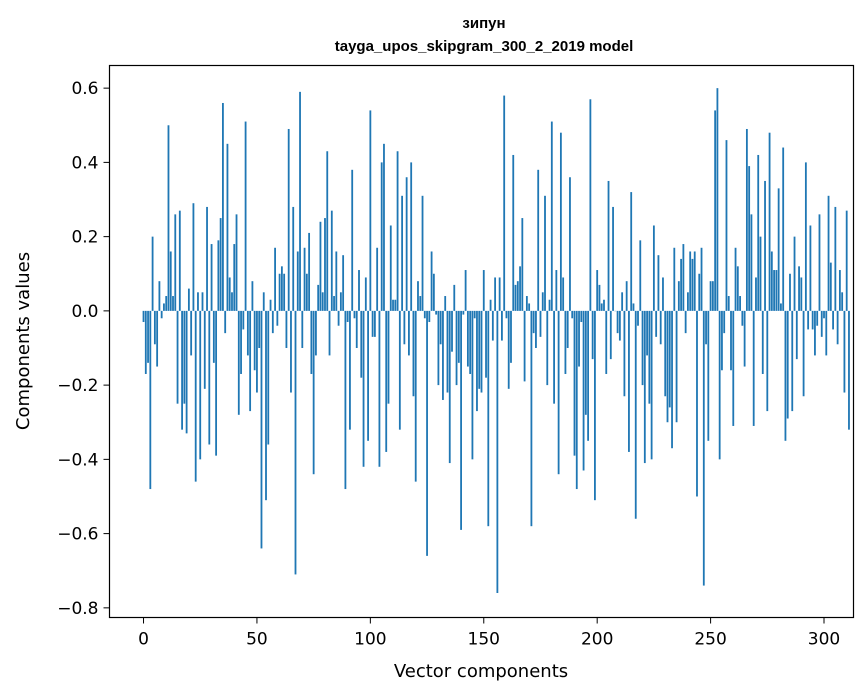 The height and width of the screenshot is (696, 867). I want to click on y-tick-label: 0.0, so click(84, 312).